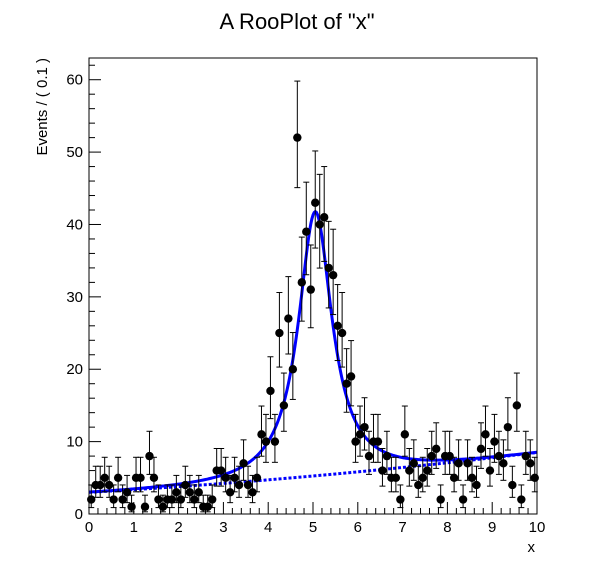 This screenshot has height=572, width=596. Describe the element at coordinates (402, 527) in the screenshot. I see `x-tick-label: 7` at that location.